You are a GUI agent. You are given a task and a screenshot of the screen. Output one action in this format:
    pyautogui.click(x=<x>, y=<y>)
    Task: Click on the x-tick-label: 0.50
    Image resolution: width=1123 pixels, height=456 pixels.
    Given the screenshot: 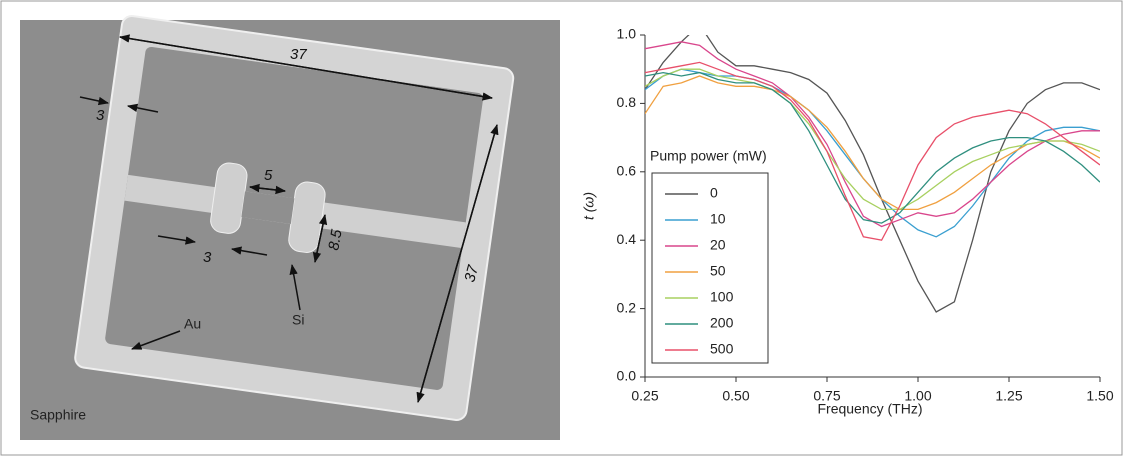 What is the action you would take?
    pyautogui.click(x=735, y=396)
    